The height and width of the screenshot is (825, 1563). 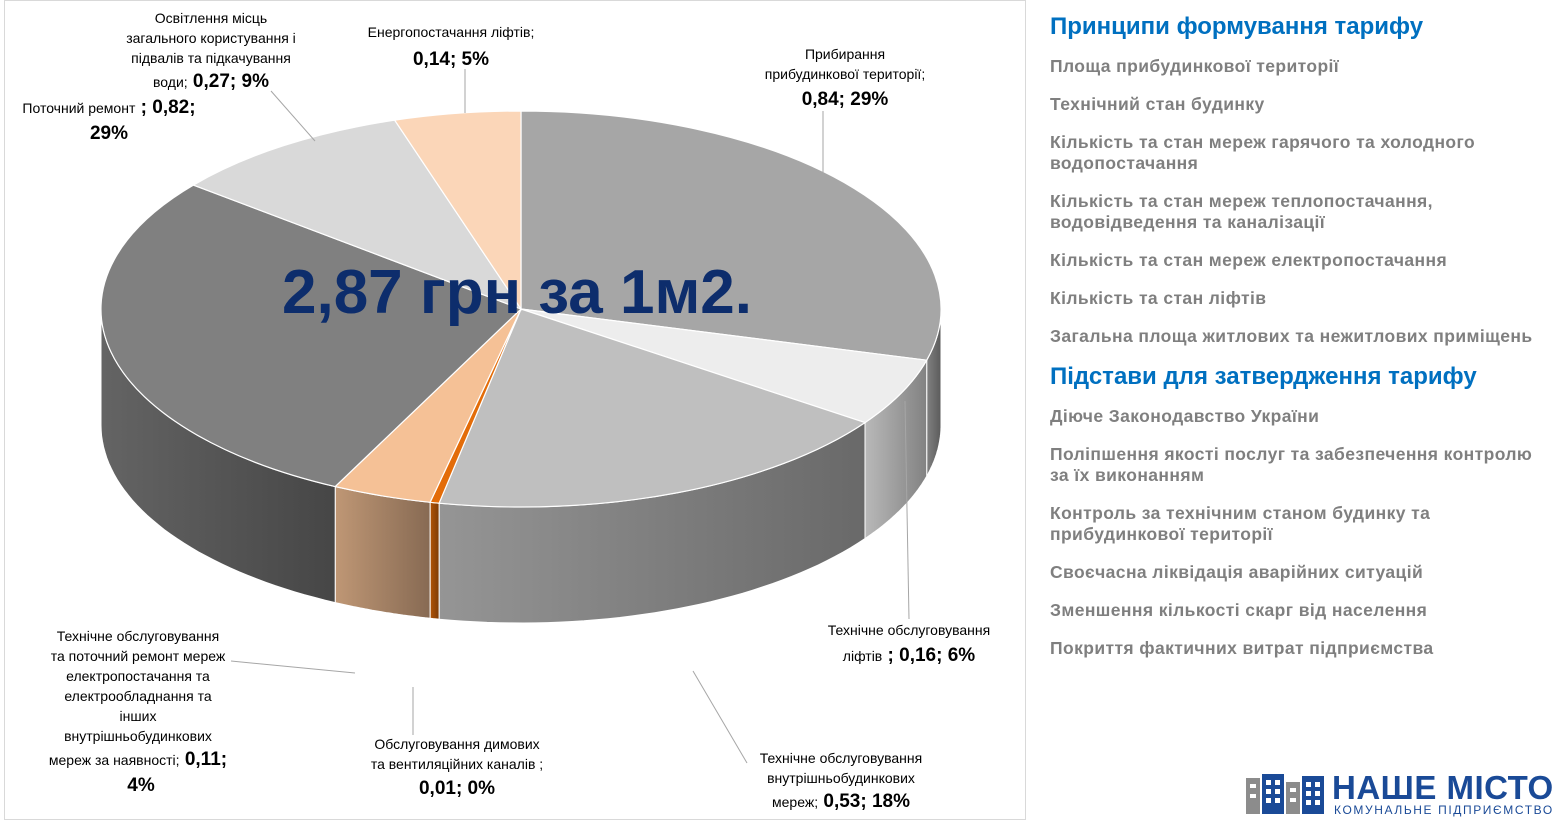 What do you see at coordinates (1239, 610) in the screenshot?
I see `ground-item: Зменшення кількості скарг від населення` at bounding box center [1239, 610].